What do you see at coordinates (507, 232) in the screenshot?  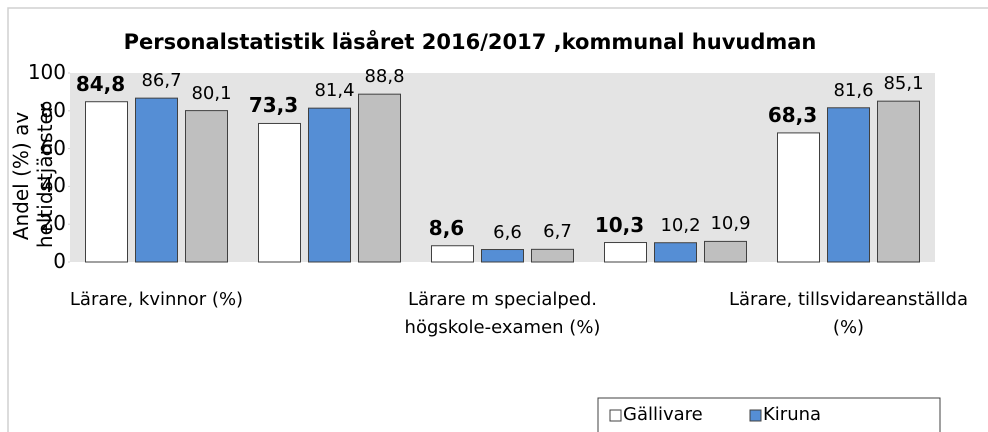 I see `data-label: 6,6` at bounding box center [507, 232].